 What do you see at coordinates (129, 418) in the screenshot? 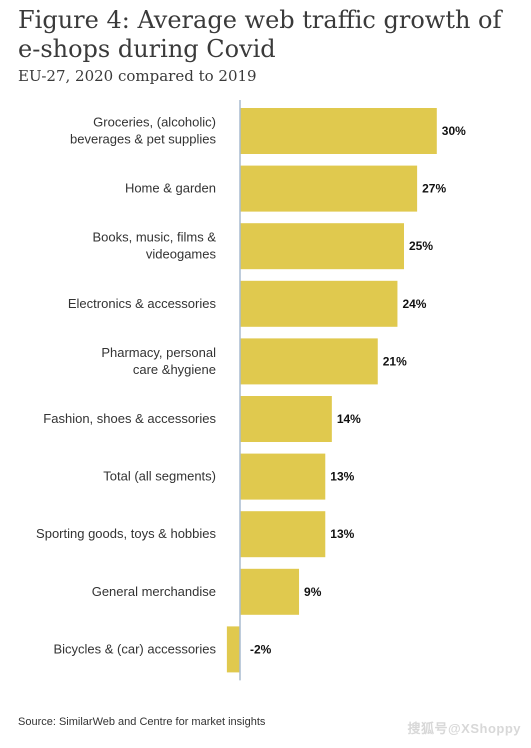
I see `category-label-5: Fashion, shoes & accessories` at bounding box center [129, 418].